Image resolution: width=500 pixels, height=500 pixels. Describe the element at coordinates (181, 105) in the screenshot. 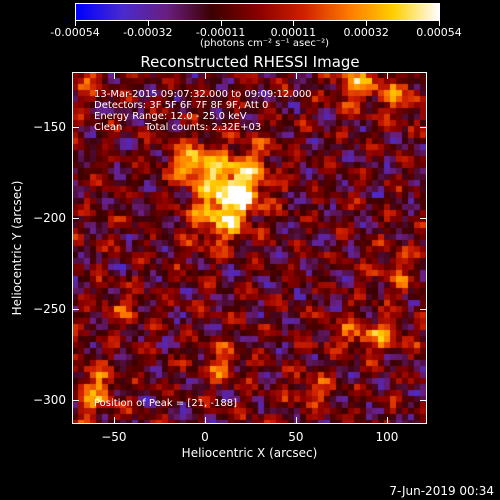

I see `info-detectors: Detectors: 3F 5F 6F 7F 8F 9F, Att 0` at that location.